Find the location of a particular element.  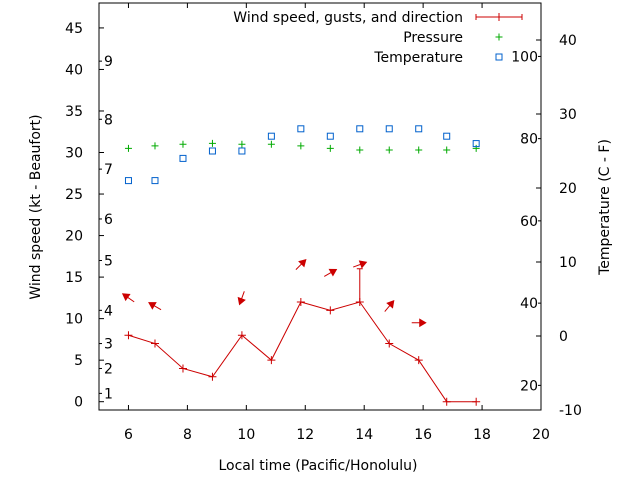

beaufort-label: 8 is located at coordinates (108, 120).